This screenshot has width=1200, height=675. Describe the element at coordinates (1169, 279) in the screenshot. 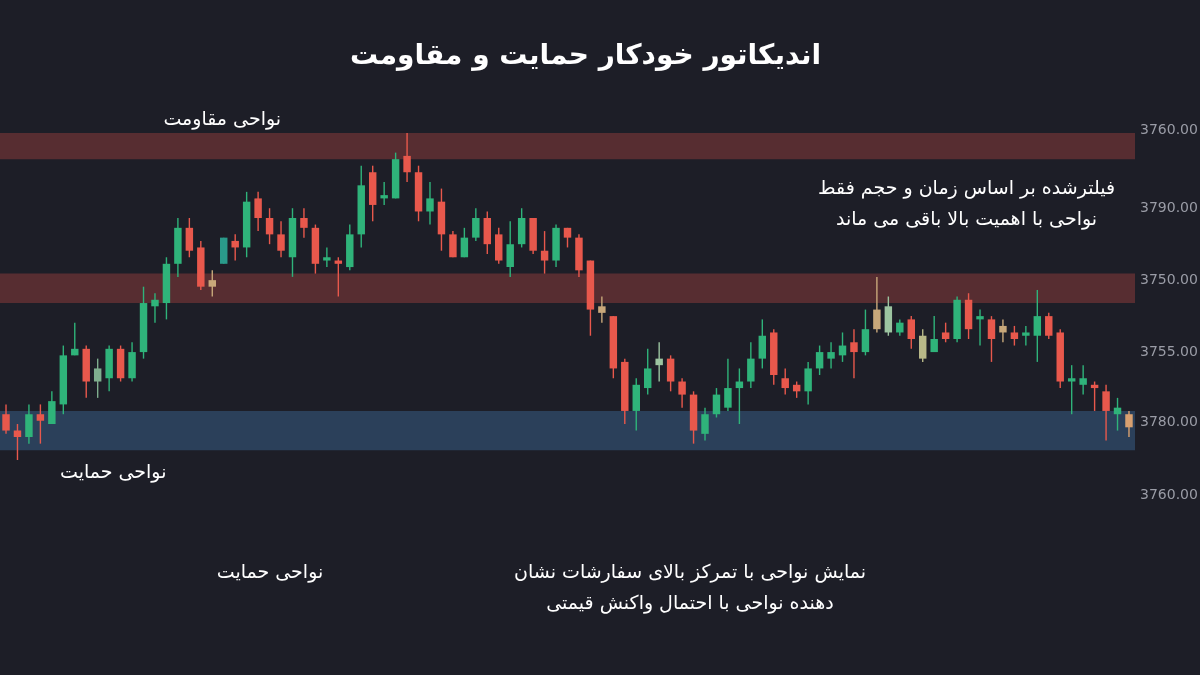

I see `text: 3750.00` at that location.